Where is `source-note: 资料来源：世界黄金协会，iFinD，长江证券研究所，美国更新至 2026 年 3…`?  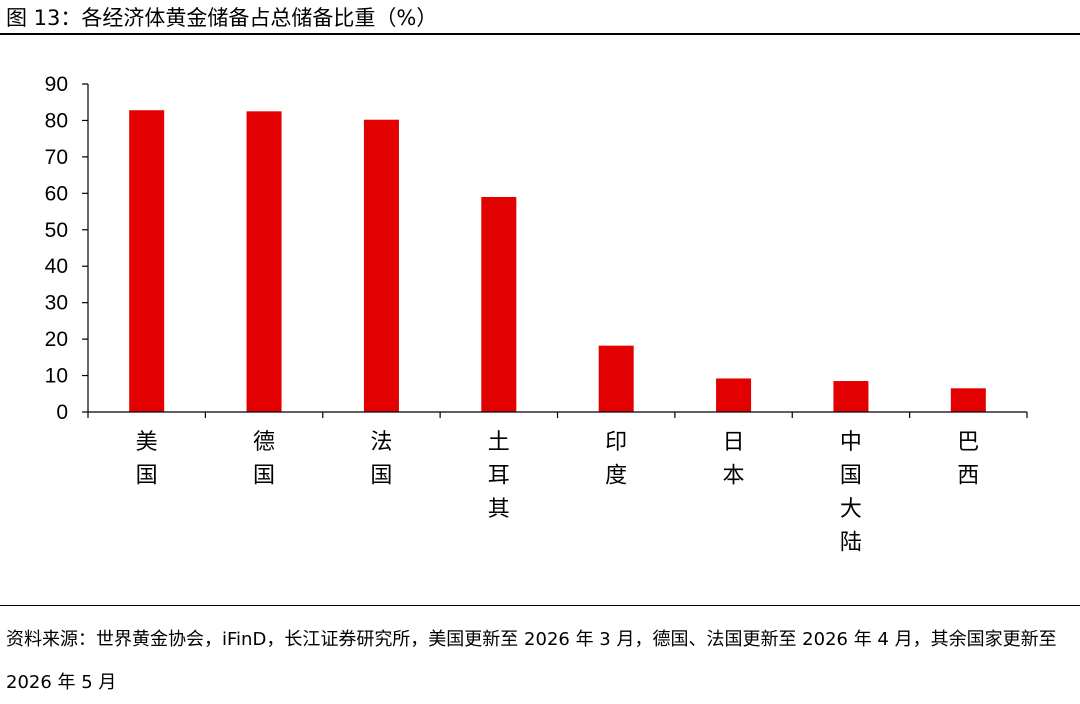
source-note: 资料来源：世界黄金协会，iFinD，长江证券研究所，美国更新至 2026 年 3… is located at coordinates (531, 661).